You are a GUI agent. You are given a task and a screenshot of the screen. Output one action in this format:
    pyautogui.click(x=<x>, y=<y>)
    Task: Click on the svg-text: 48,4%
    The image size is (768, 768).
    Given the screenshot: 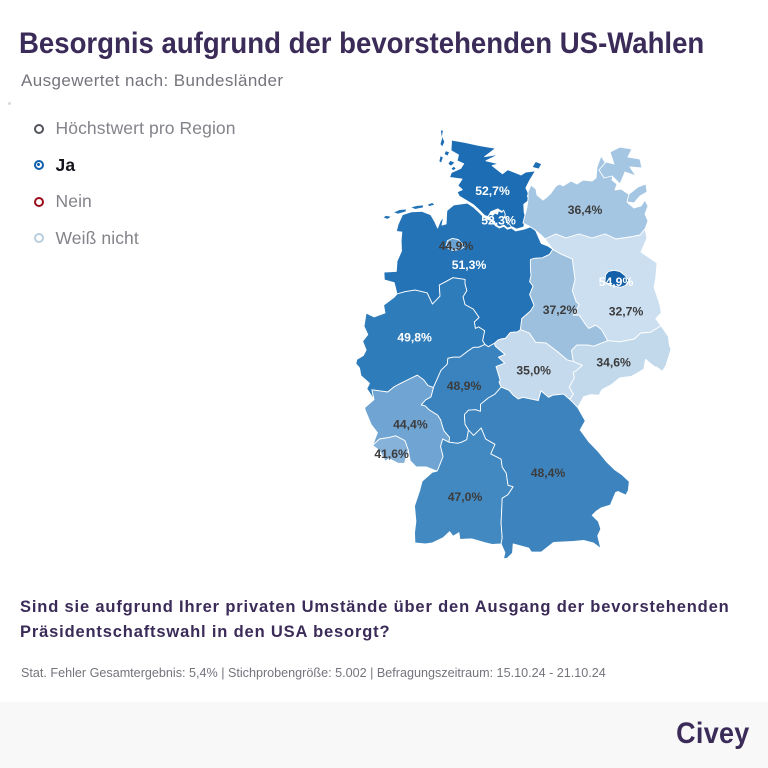 What is the action you would take?
    pyautogui.click(x=548, y=473)
    